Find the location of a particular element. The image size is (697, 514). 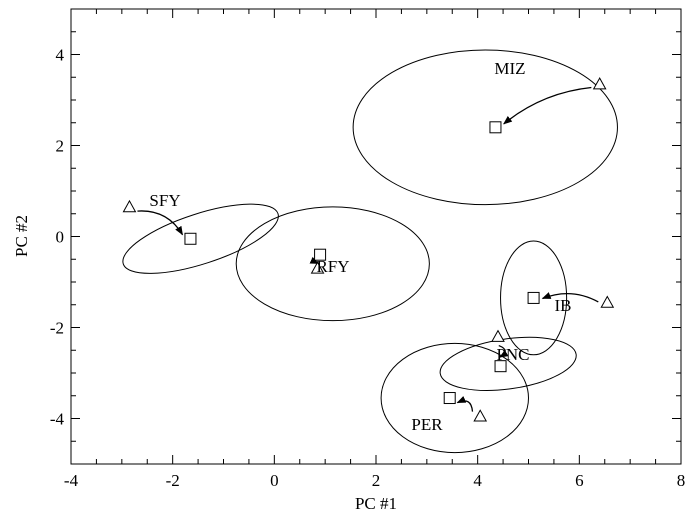

group-label-per: PER is located at coordinates (427, 424).